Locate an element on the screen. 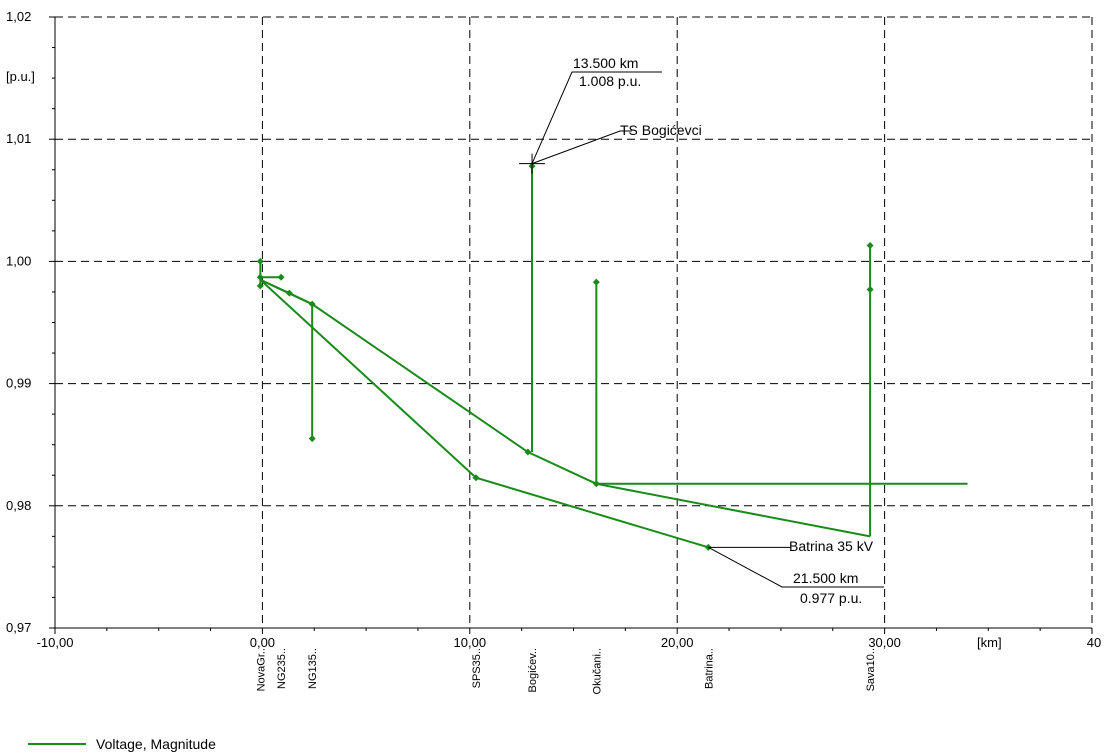 This screenshot has width=1115, height=754. node-label: Bogićev.. is located at coordinates (533, 670).